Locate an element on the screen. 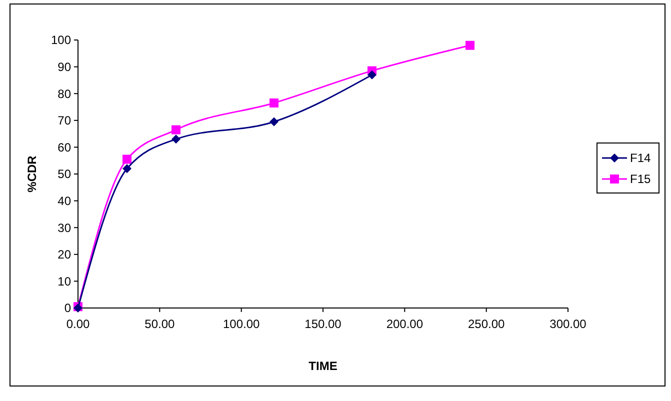 This screenshot has height=401, width=671. x-tick-label: 150.00 is located at coordinates (323, 324).